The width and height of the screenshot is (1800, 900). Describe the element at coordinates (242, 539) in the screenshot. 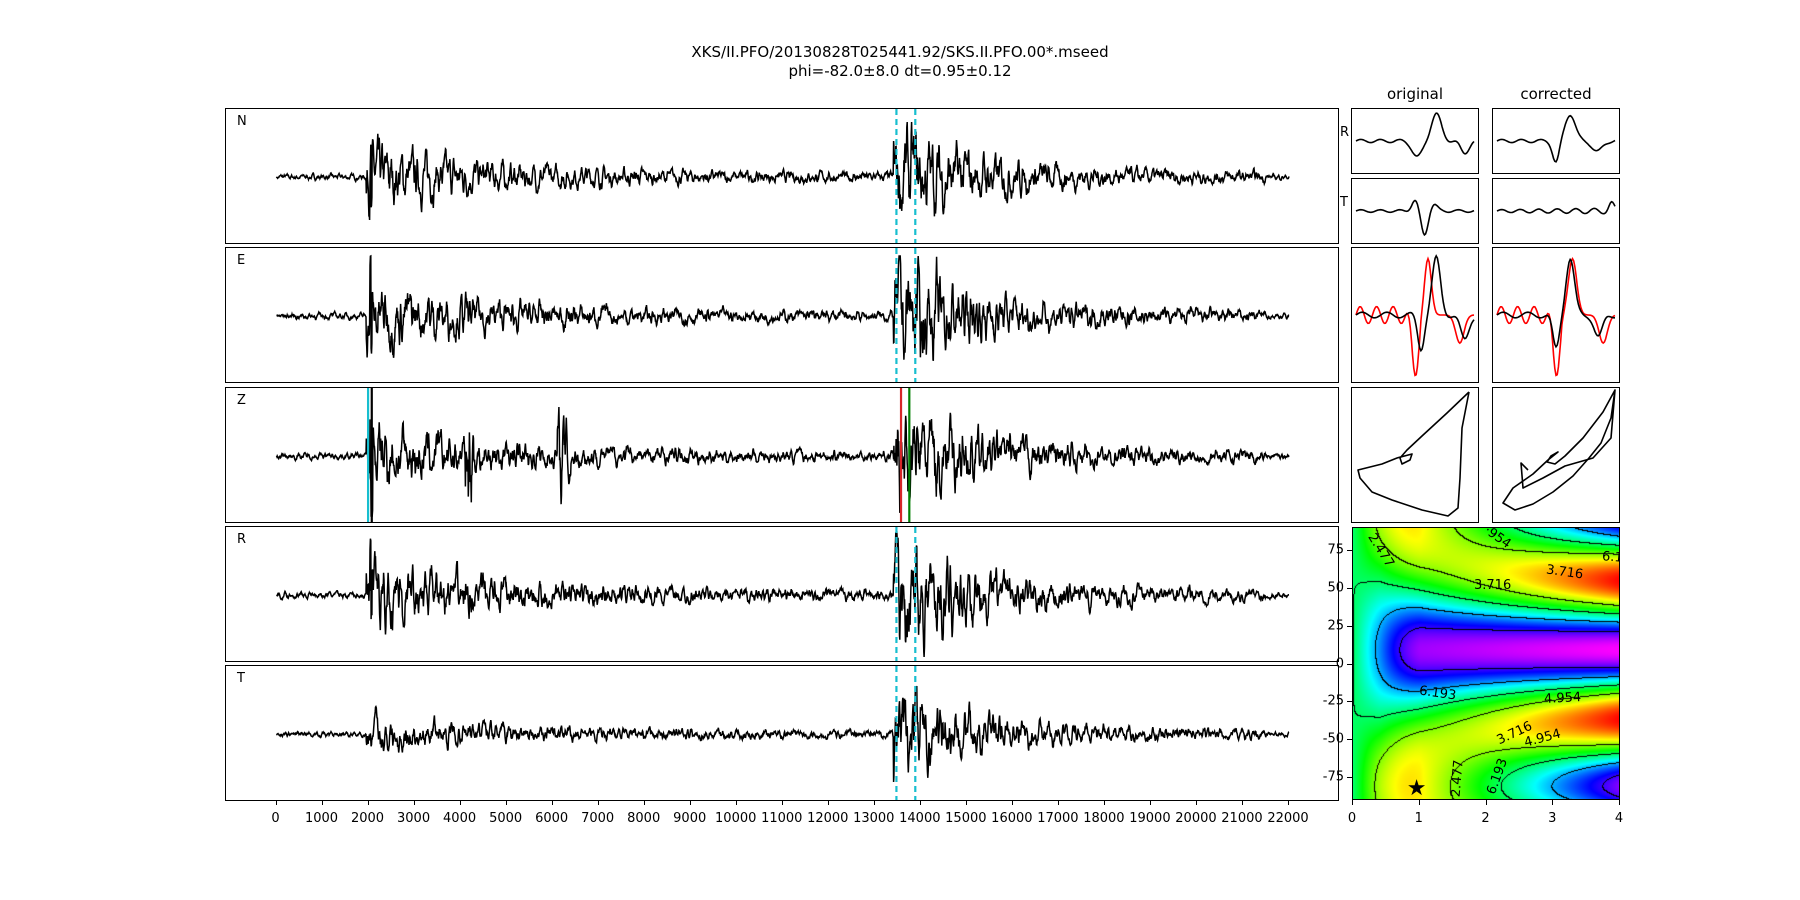

I see `trace-label: R` at that location.